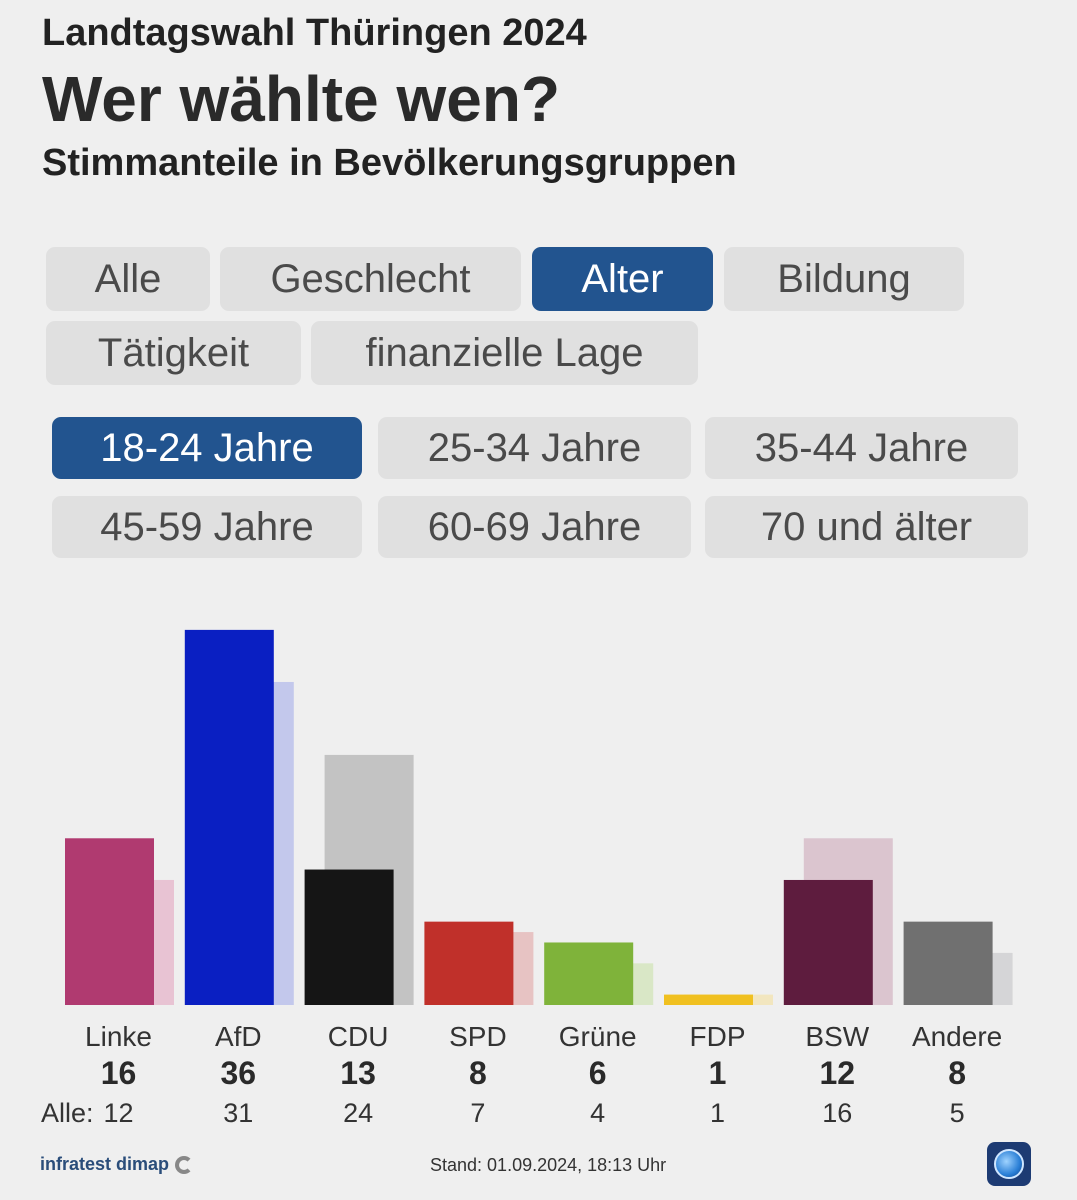  I want to click on tab-alter: Alter, so click(622, 279).